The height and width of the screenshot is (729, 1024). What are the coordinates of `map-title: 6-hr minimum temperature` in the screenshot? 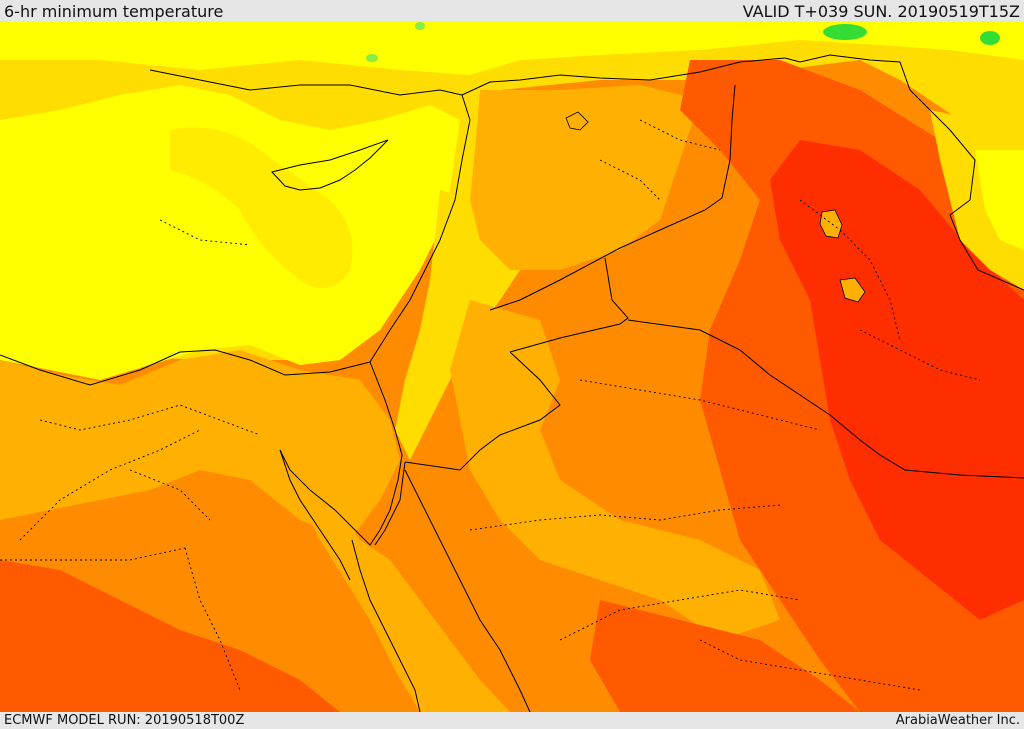 It's located at (114, 11).